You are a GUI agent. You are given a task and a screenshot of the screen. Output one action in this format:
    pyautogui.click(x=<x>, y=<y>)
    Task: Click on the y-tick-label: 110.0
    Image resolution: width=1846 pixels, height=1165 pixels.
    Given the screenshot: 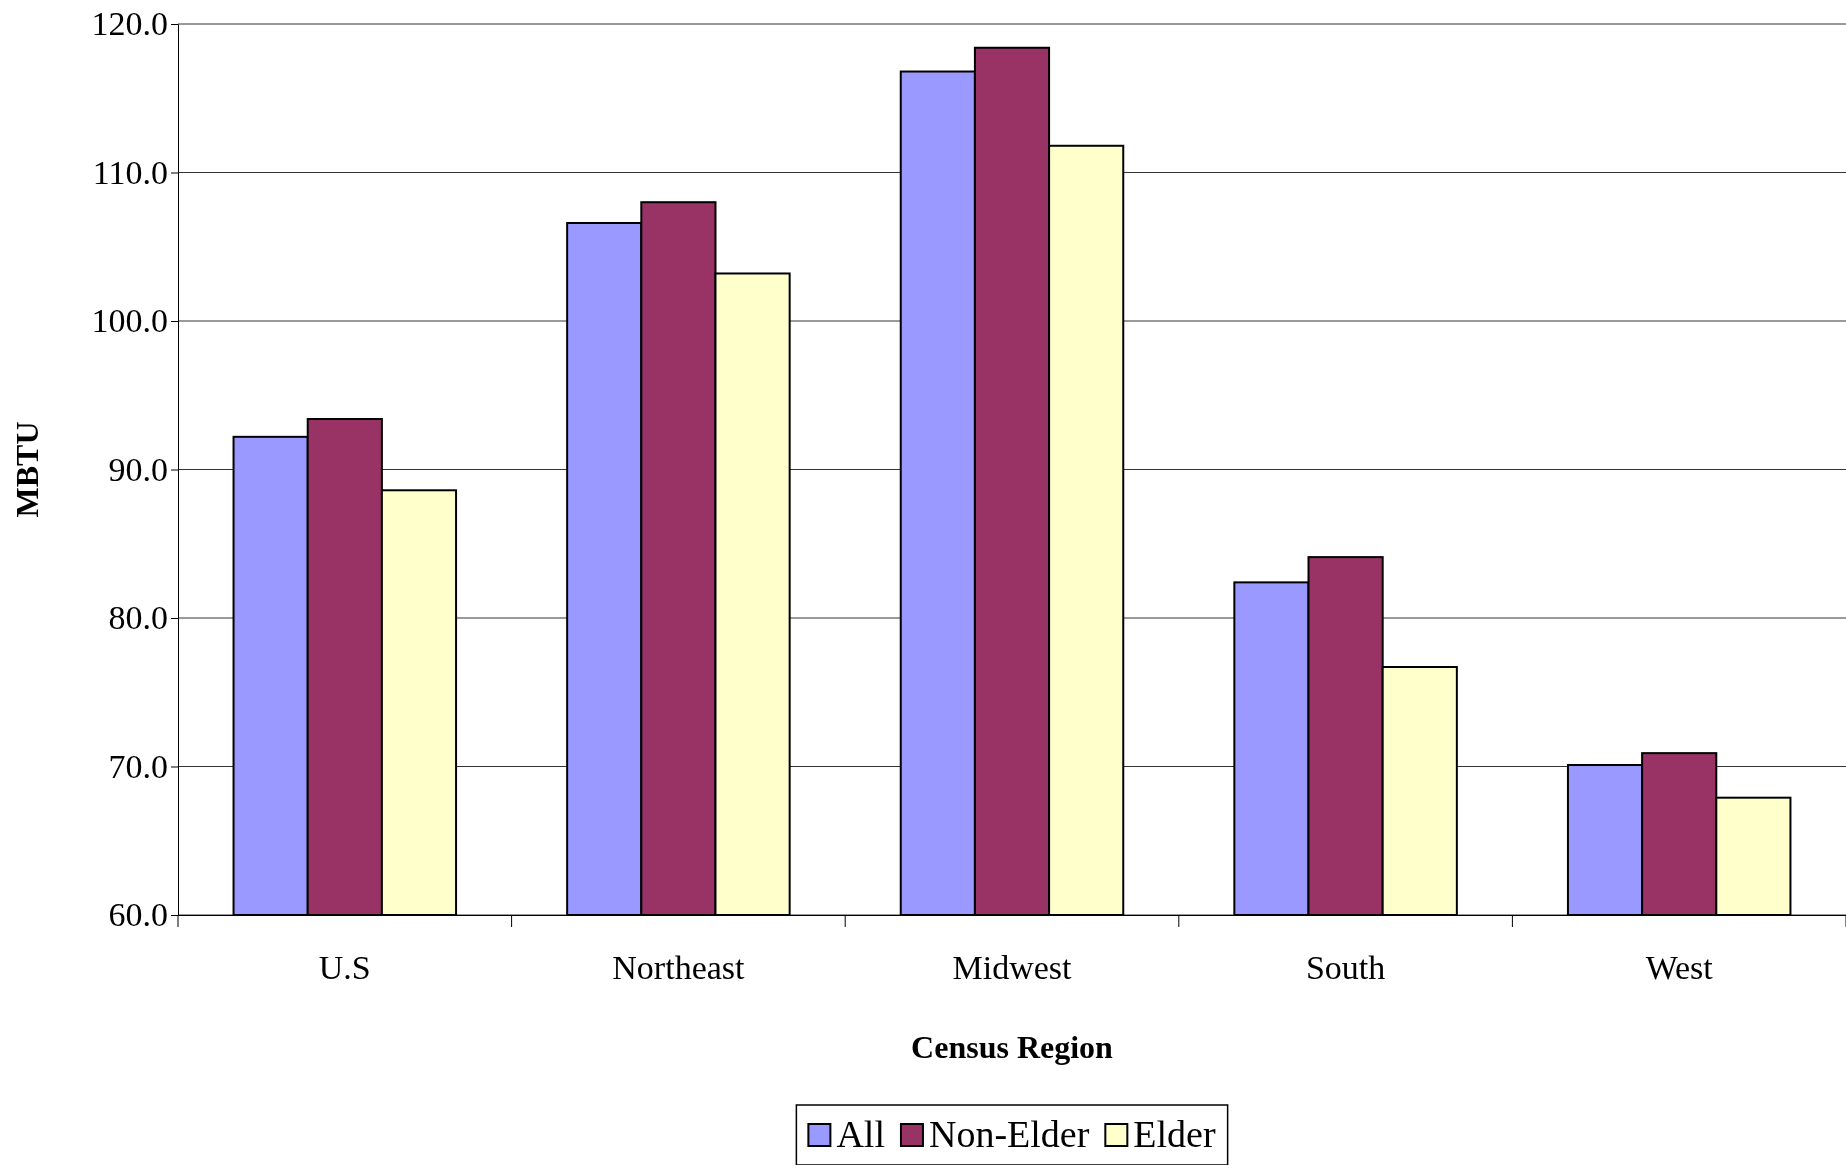 What is the action you would take?
    pyautogui.click(x=130, y=172)
    